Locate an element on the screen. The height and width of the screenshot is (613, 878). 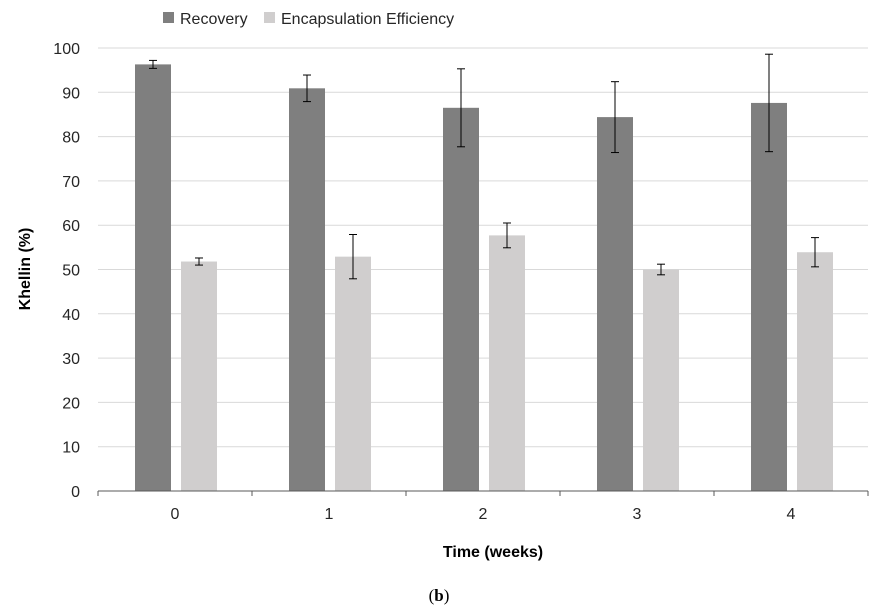
figure-caption: (b) is located at coordinates (439, 595).